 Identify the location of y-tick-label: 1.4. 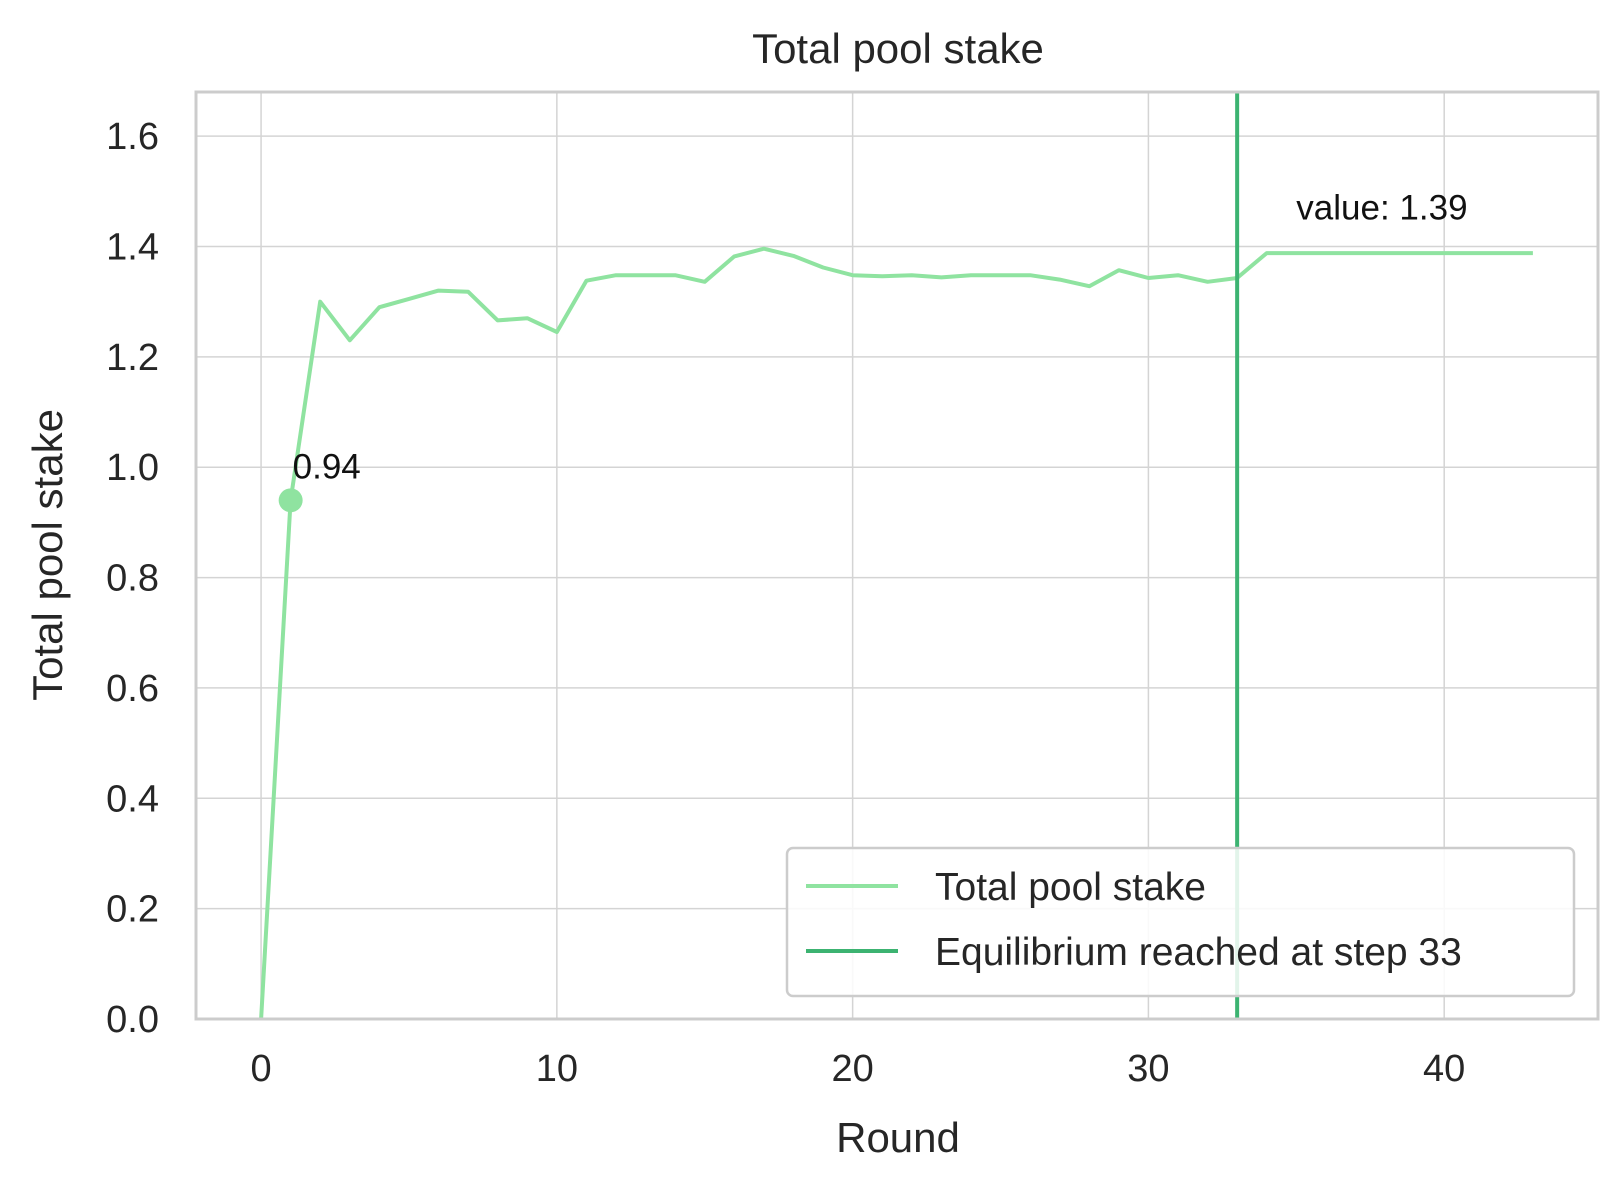
(132, 248).